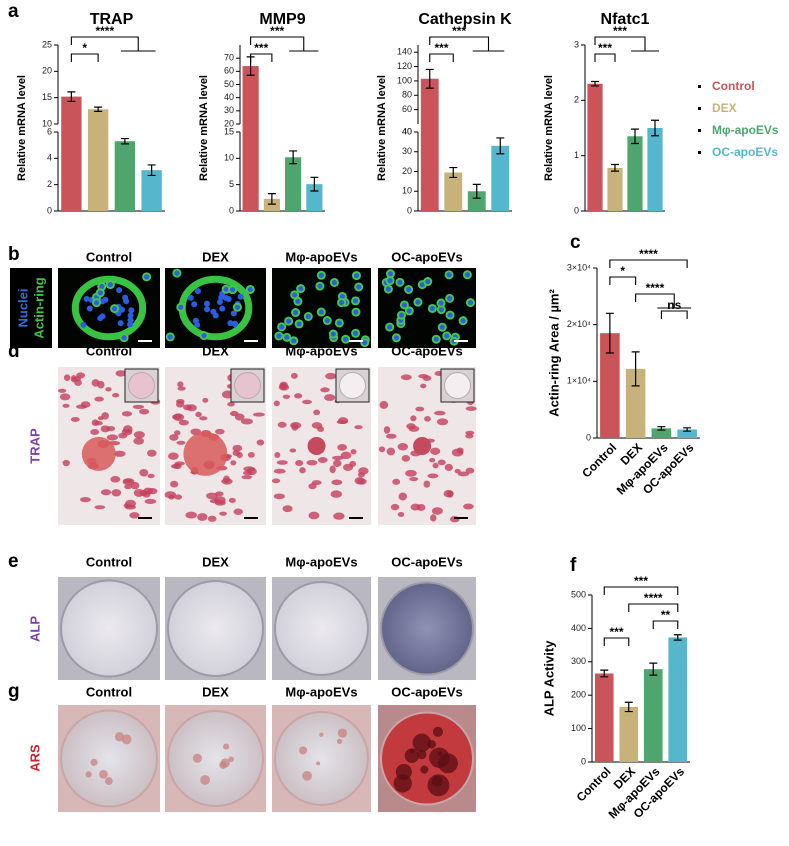 Image resolution: width=789 pixels, height=846 pixels. I want to click on column-header: OC-apoEVs, so click(427, 256).